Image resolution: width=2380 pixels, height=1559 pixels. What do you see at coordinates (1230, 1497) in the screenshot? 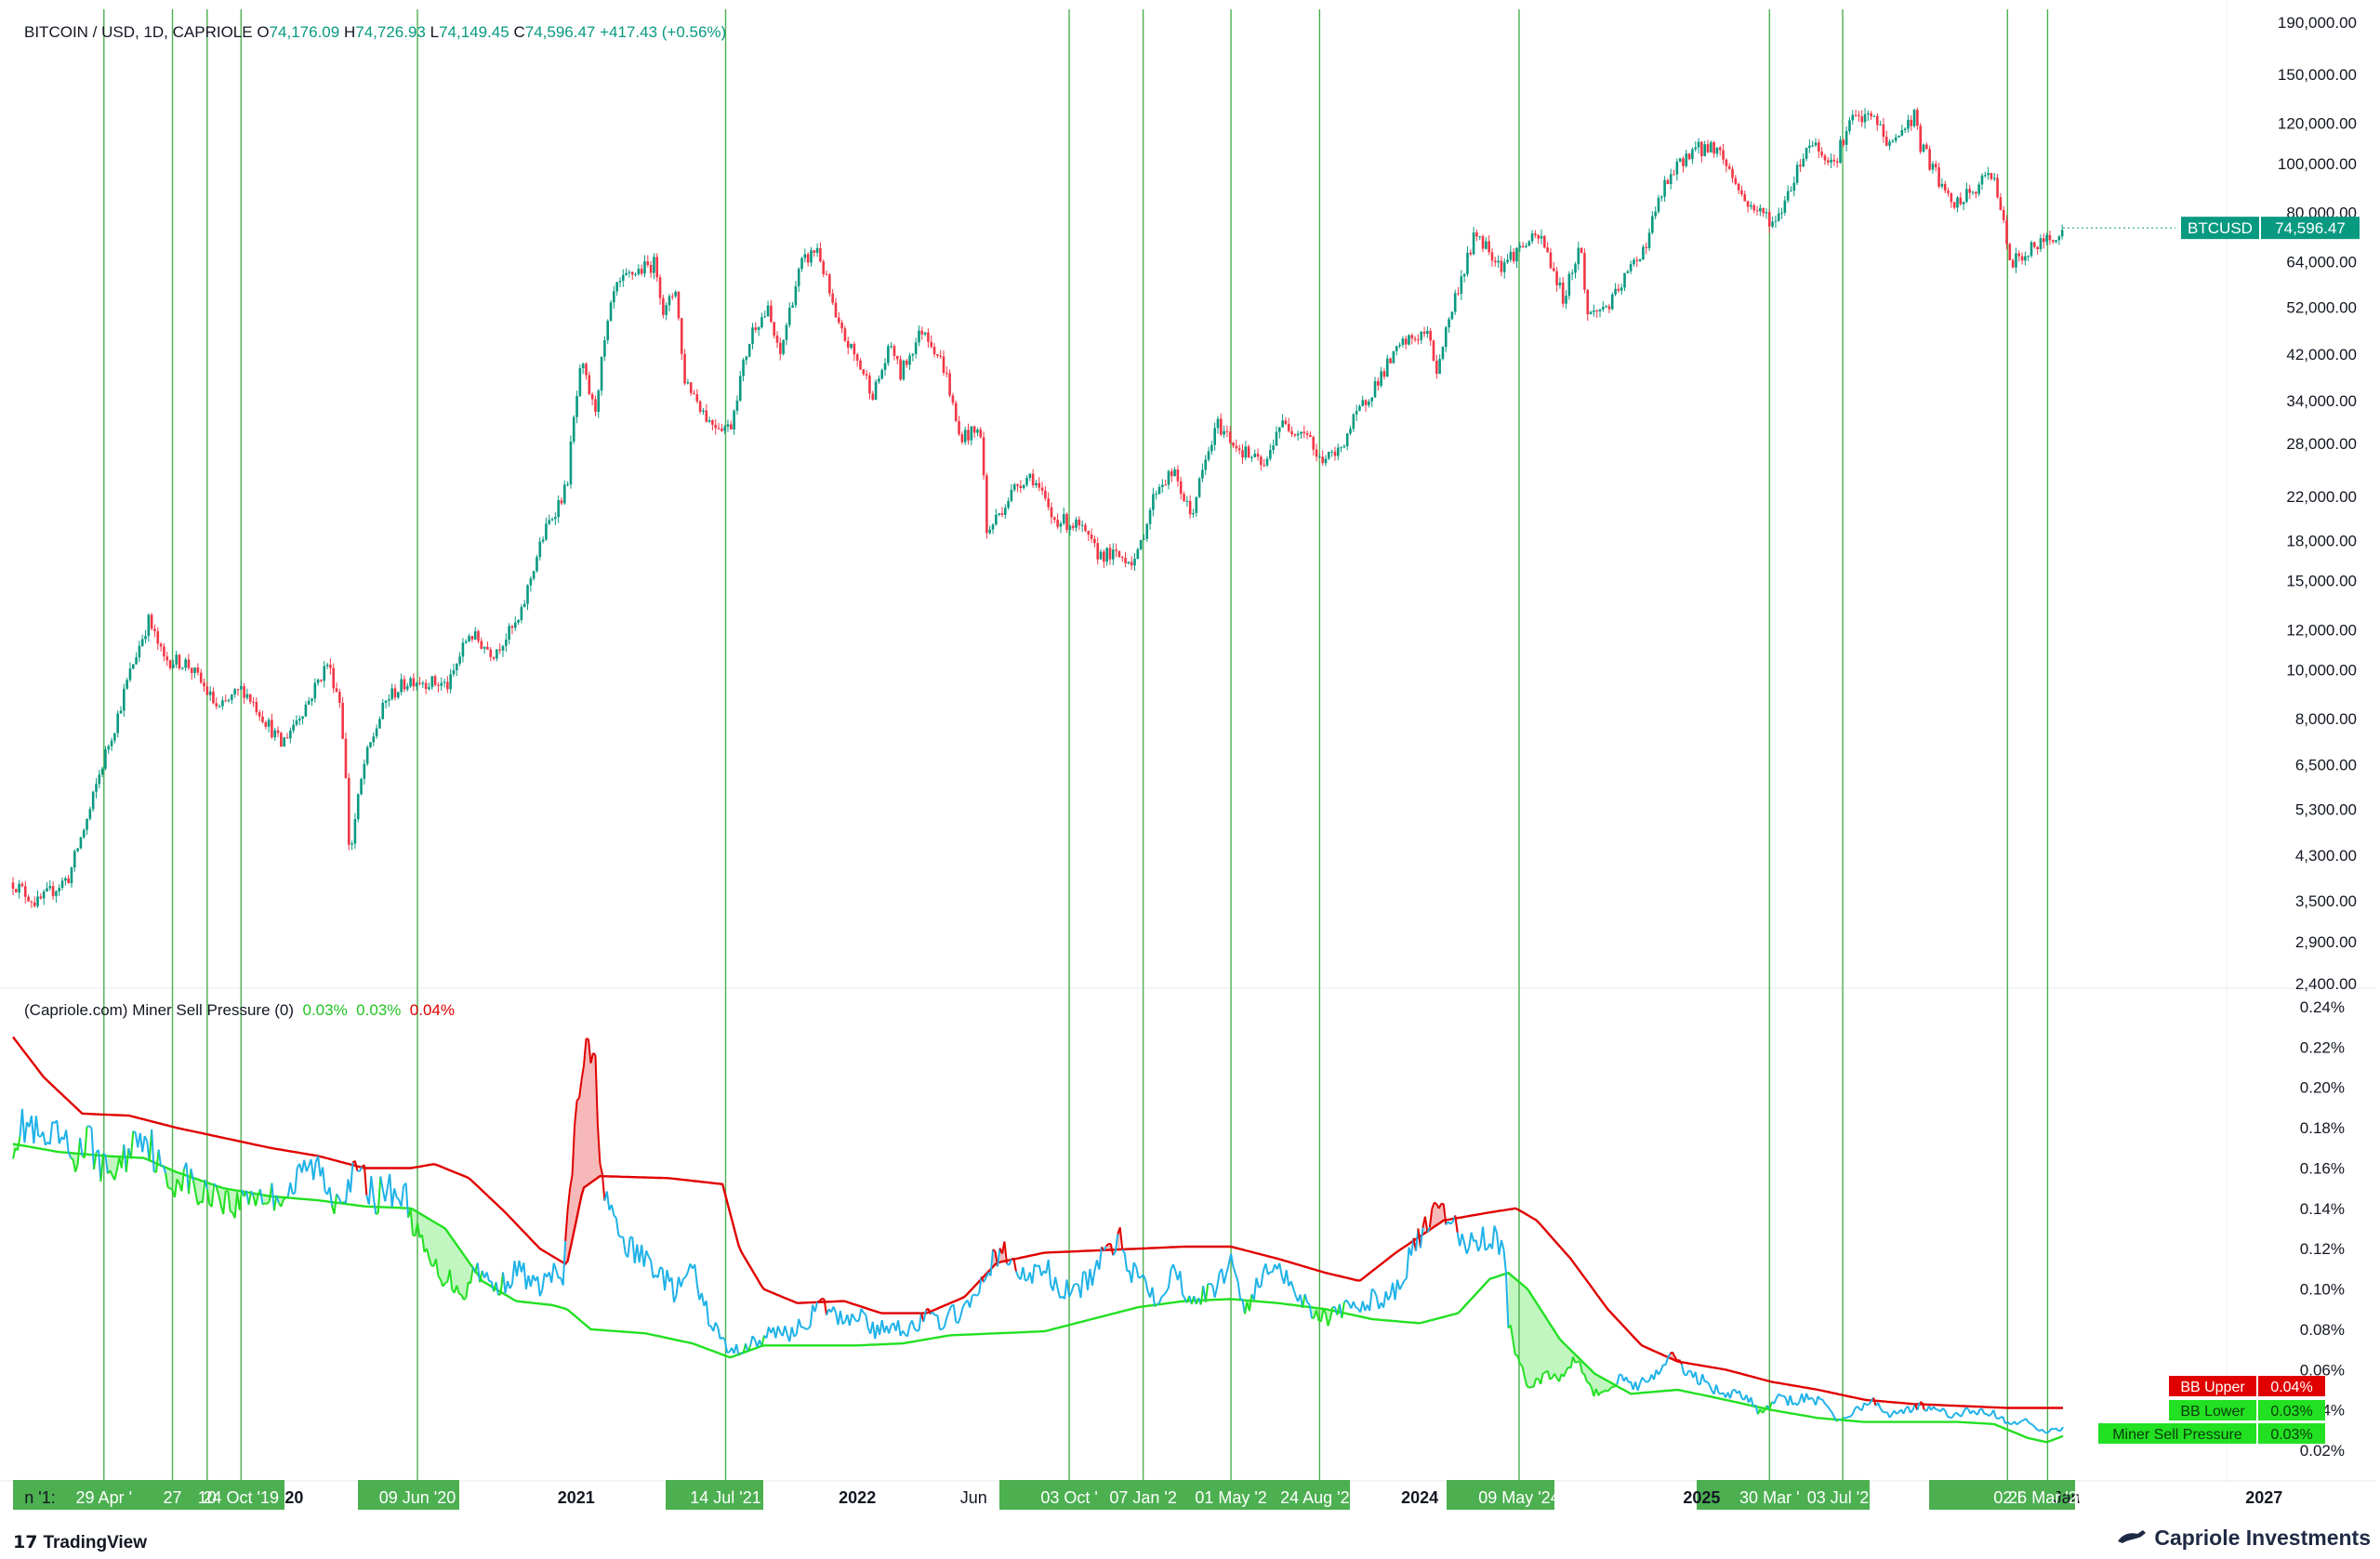
I see `signal-date-label: 01 May '2` at bounding box center [1230, 1497].